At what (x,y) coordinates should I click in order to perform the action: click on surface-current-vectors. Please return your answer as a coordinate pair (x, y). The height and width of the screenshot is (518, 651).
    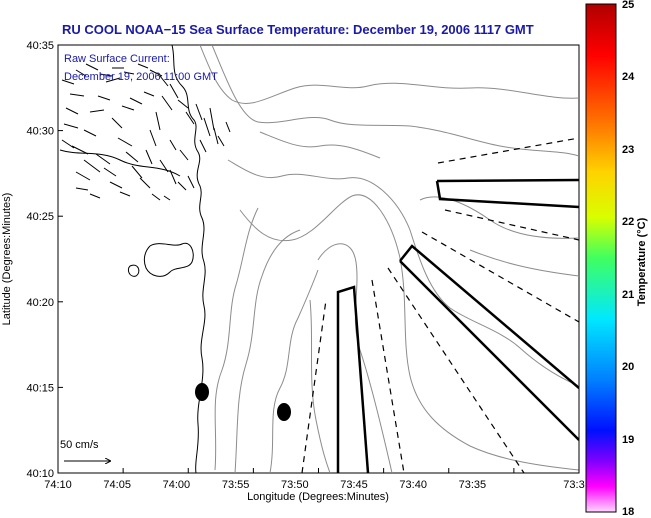
    Looking at the image, I should click on (146, 132).